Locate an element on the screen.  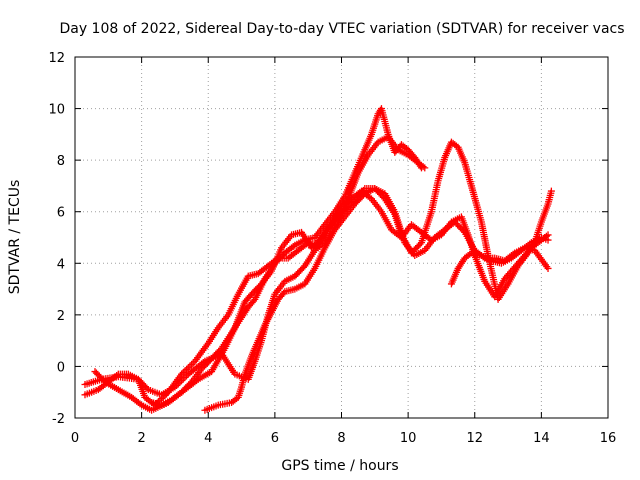
x-tick-label: 8 is located at coordinates (341, 438).